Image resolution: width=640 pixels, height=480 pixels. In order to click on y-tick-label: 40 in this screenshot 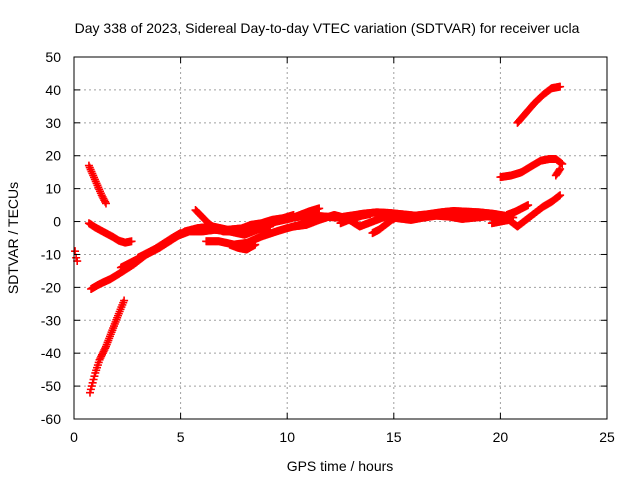, I will do `click(53, 90)`.